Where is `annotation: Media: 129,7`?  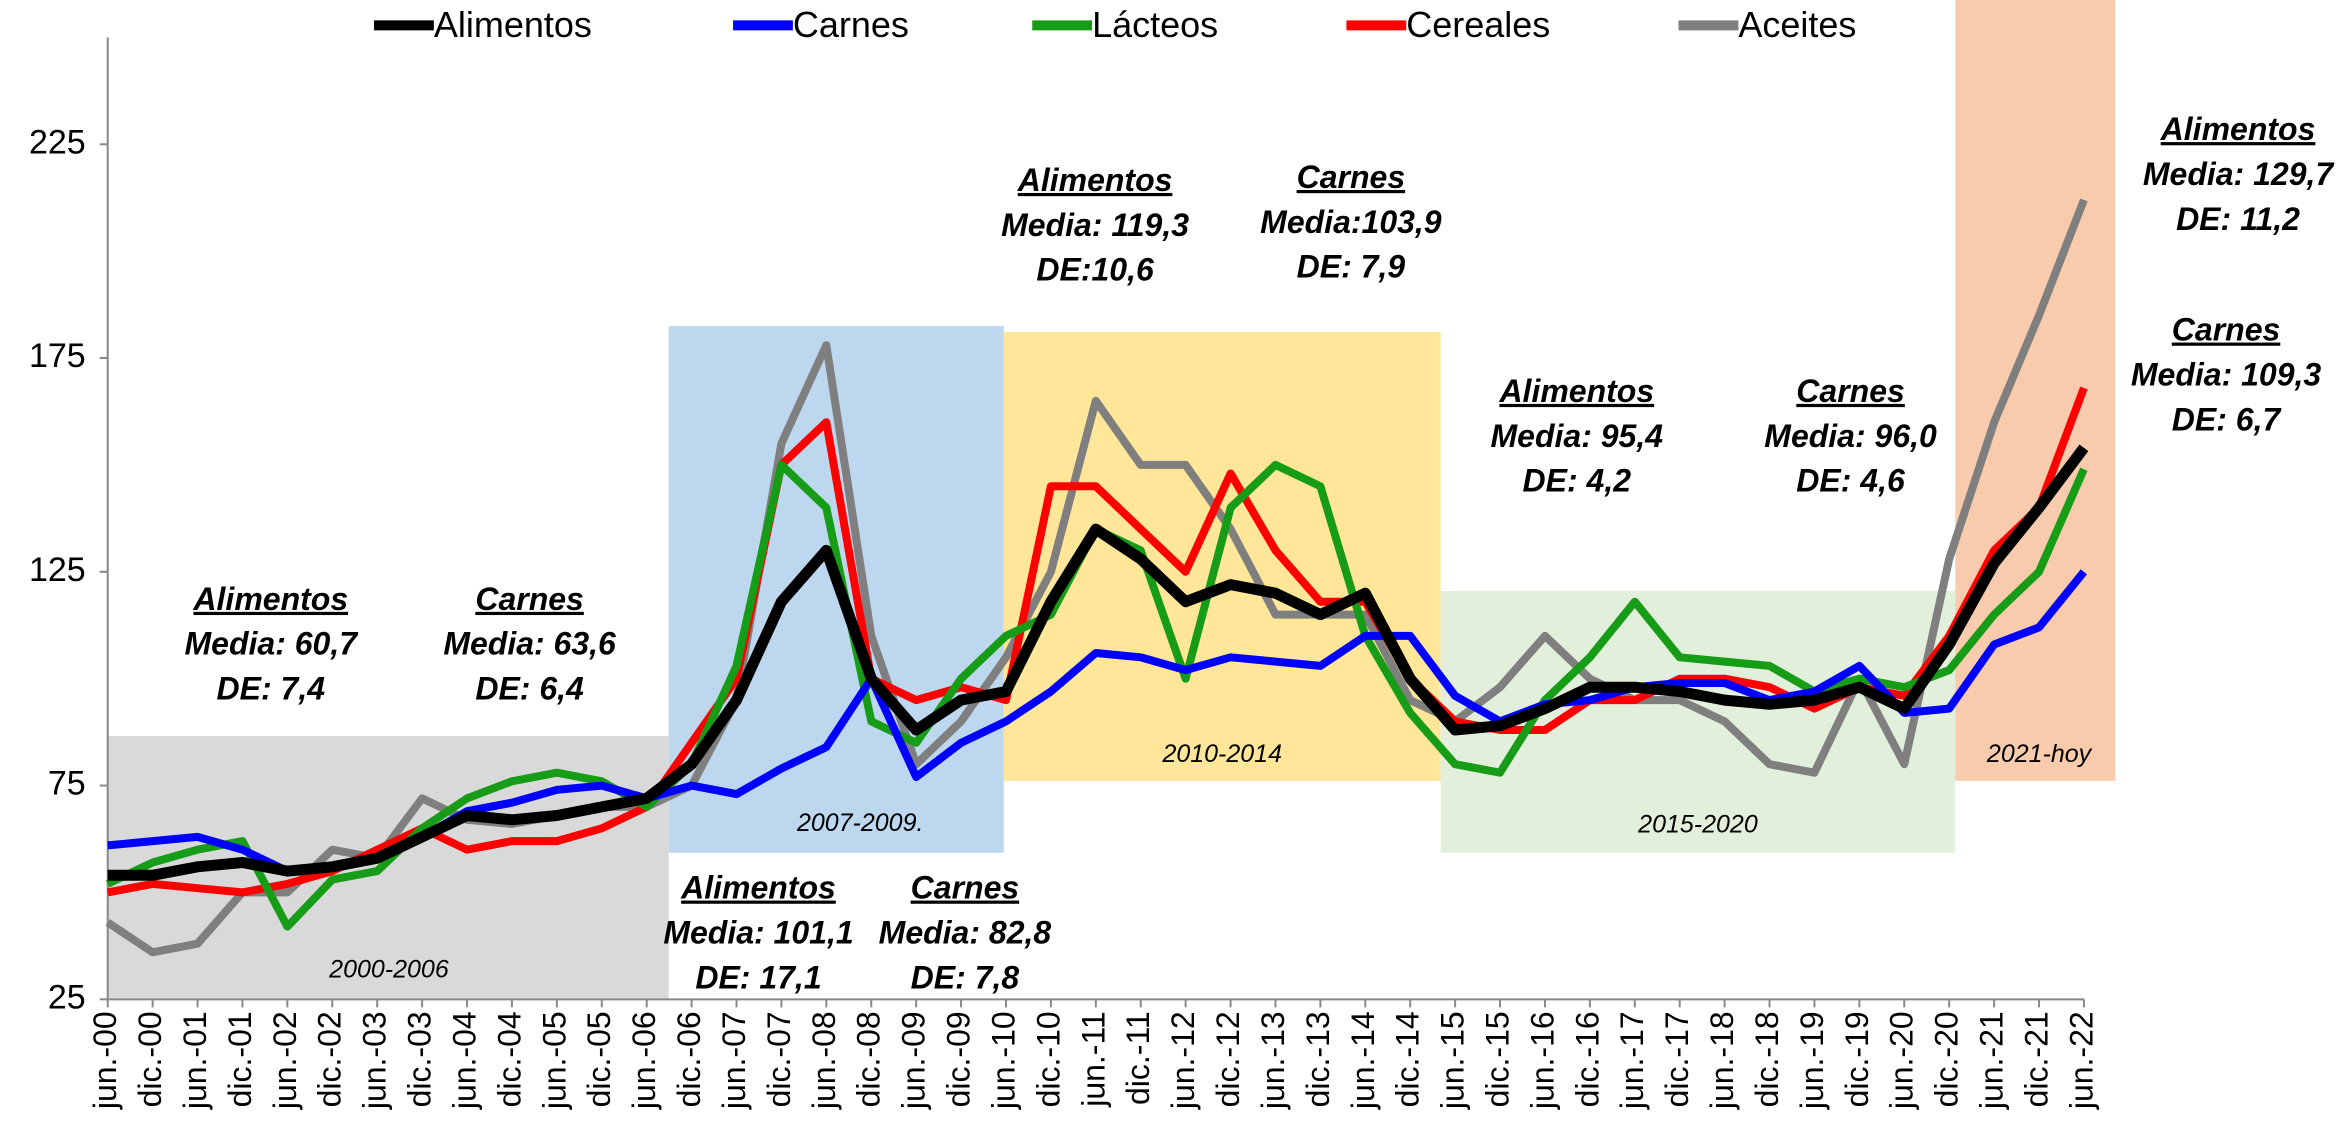
annotation: Media: 129,7 is located at coordinates (2239, 174).